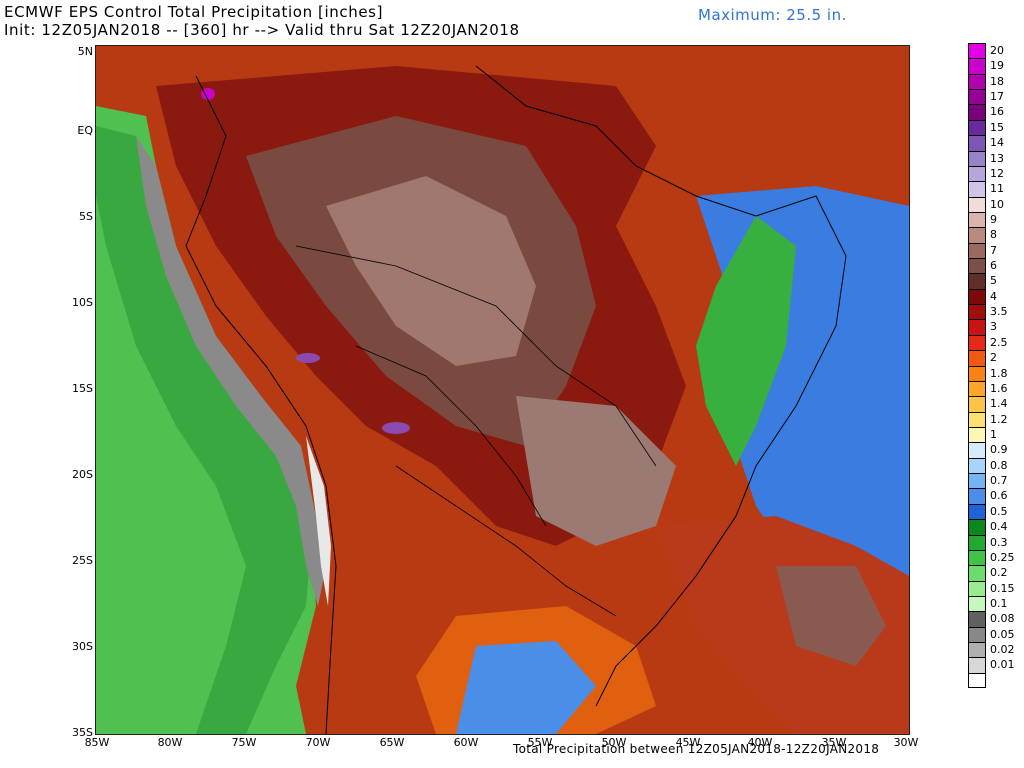  I want to click on colorbar-label: 14, so click(997, 143).